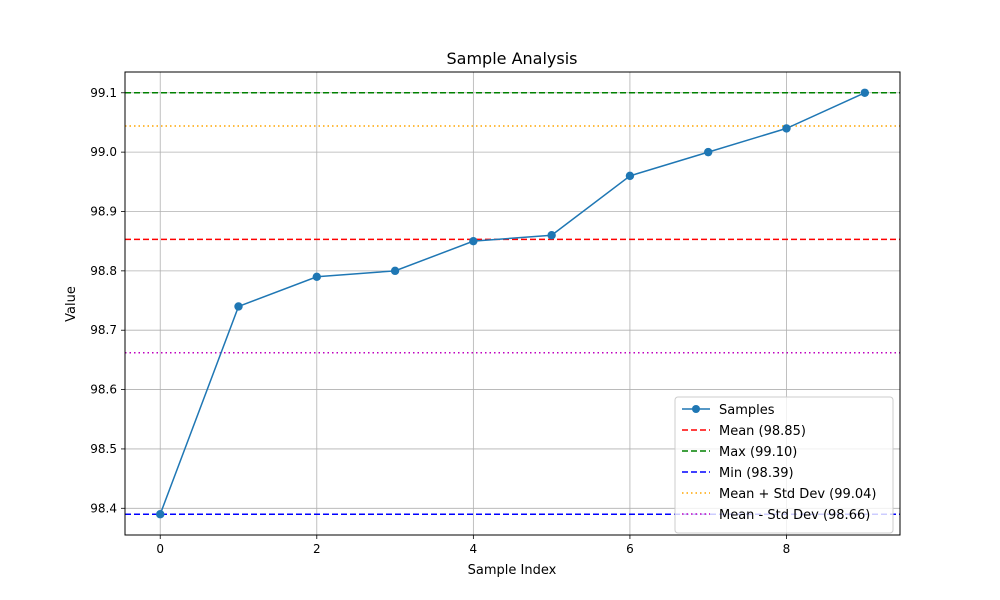  I want to click on y-tick-label: 98.6, so click(103, 390).